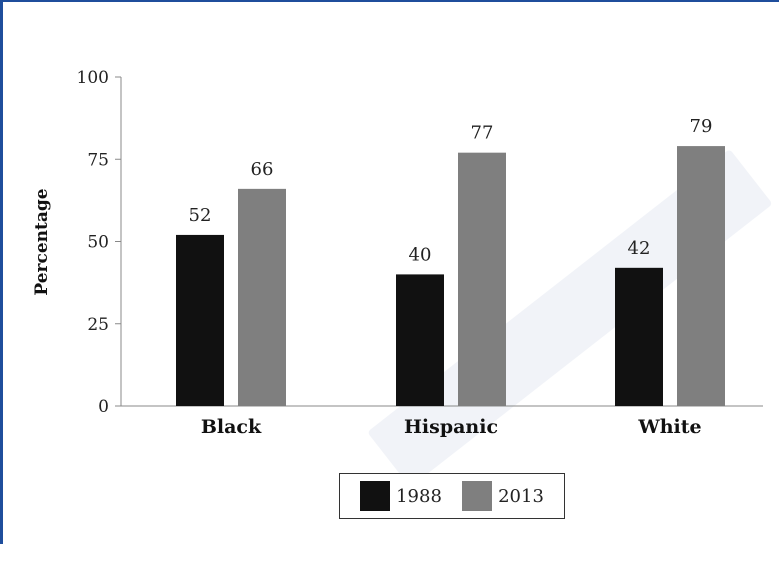  What do you see at coordinates (98, 243) in the screenshot?
I see `y-tick-label: 50` at bounding box center [98, 243].